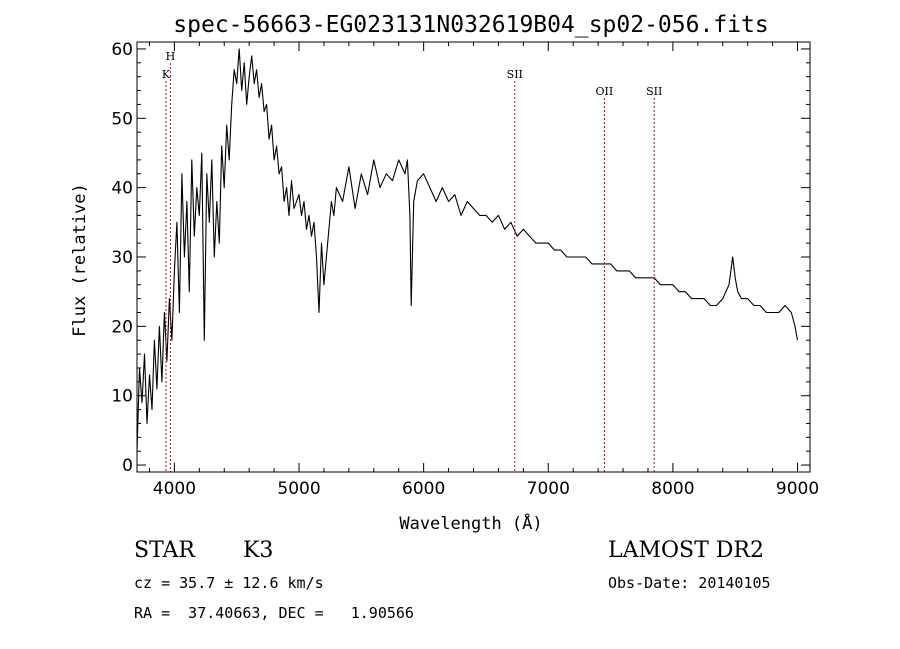 The width and height of the screenshot is (900, 649). Describe the element at coordinates (797, 489) in the screenshot. I see `x-tick-label: 9000` at that location.